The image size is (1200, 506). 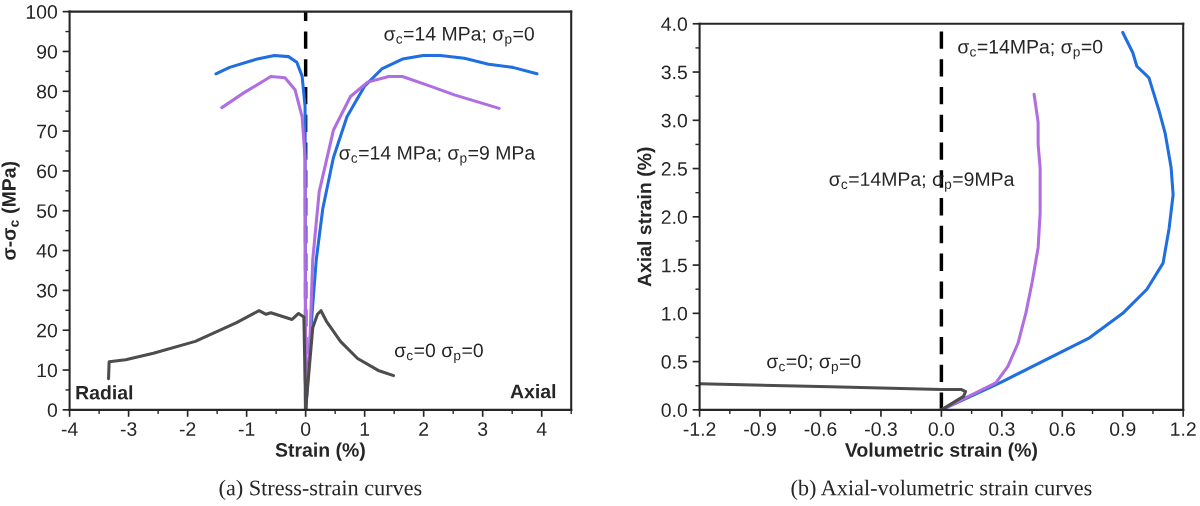 I want to click on x-tick-label: -1, so click(x=246, y=429).